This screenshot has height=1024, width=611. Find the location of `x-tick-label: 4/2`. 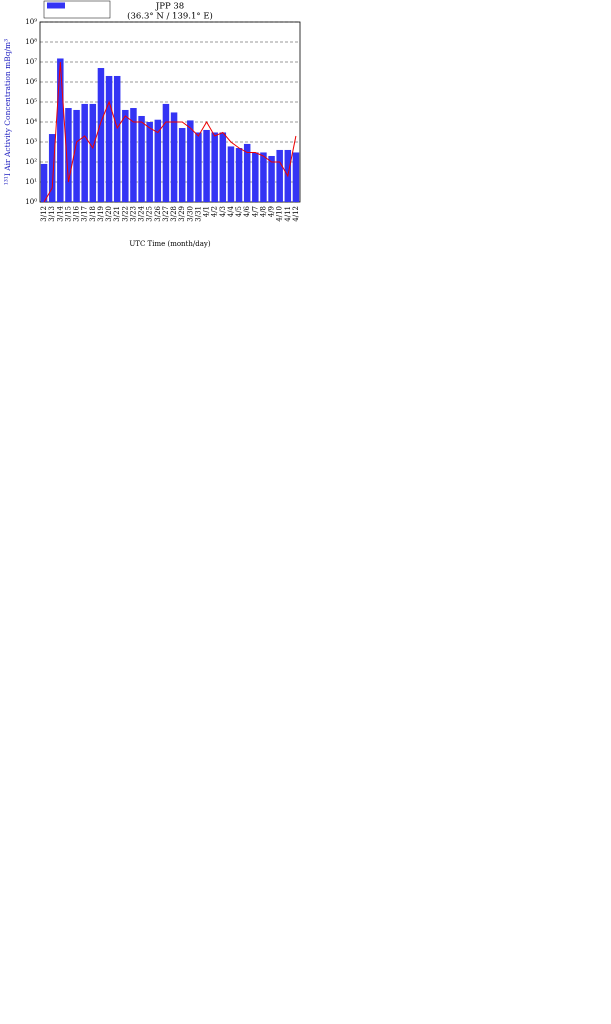

x-tick-label: 4/2 is located at coordinates (215, 211).